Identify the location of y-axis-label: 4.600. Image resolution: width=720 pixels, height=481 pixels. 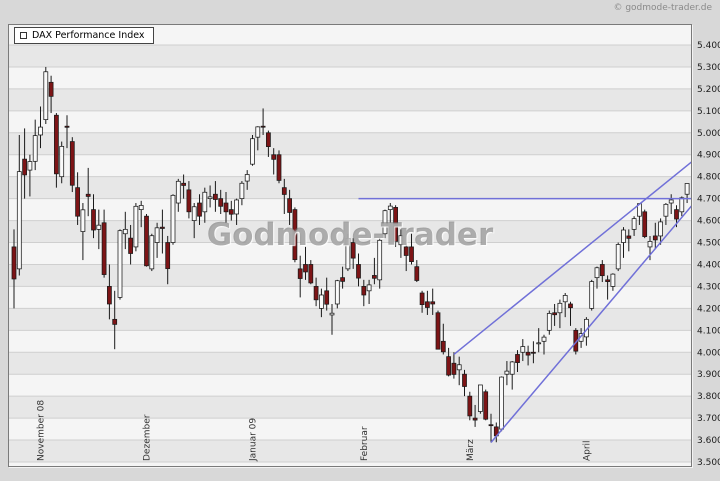
(708, 222).